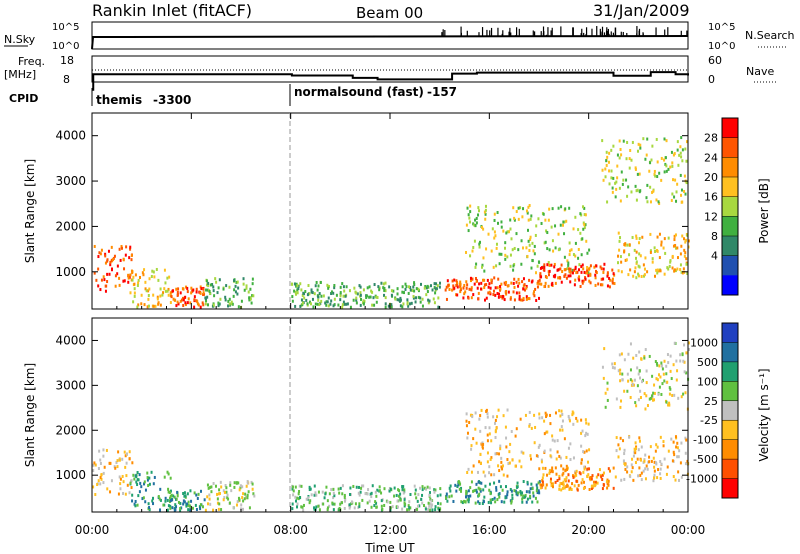  I want to click on date-label: 31/Jan/2009, so click(641, 10).